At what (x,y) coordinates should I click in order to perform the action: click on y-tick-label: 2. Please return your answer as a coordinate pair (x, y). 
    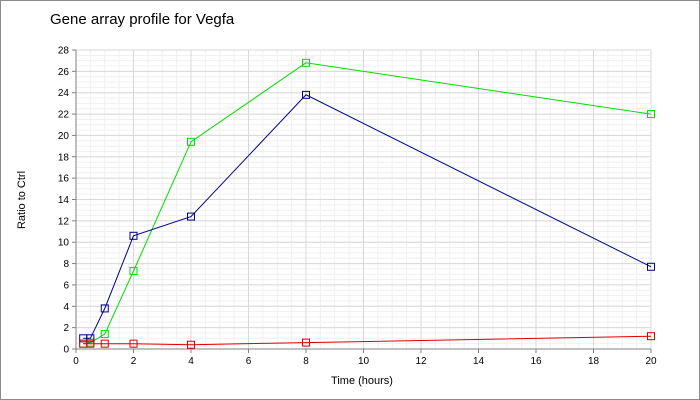
    Looking at the image, I should click on (66, 328).